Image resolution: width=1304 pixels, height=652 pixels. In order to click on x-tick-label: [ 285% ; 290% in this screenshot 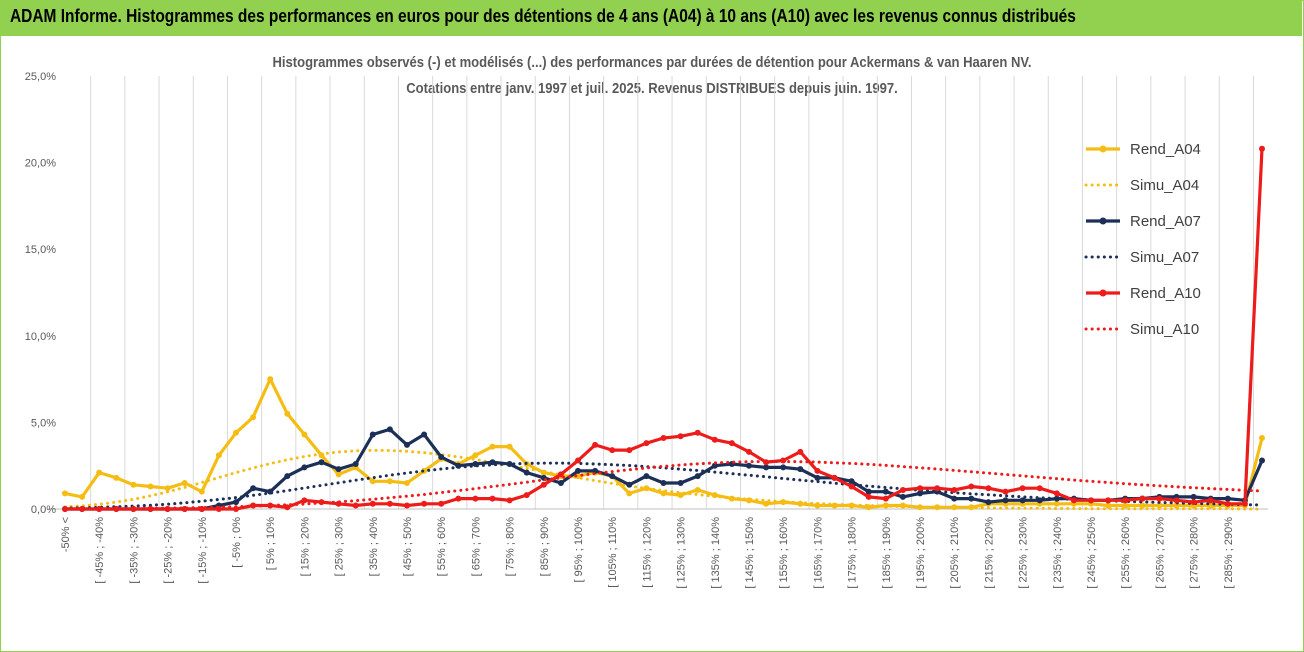, I will do `click(1229, 553)`.